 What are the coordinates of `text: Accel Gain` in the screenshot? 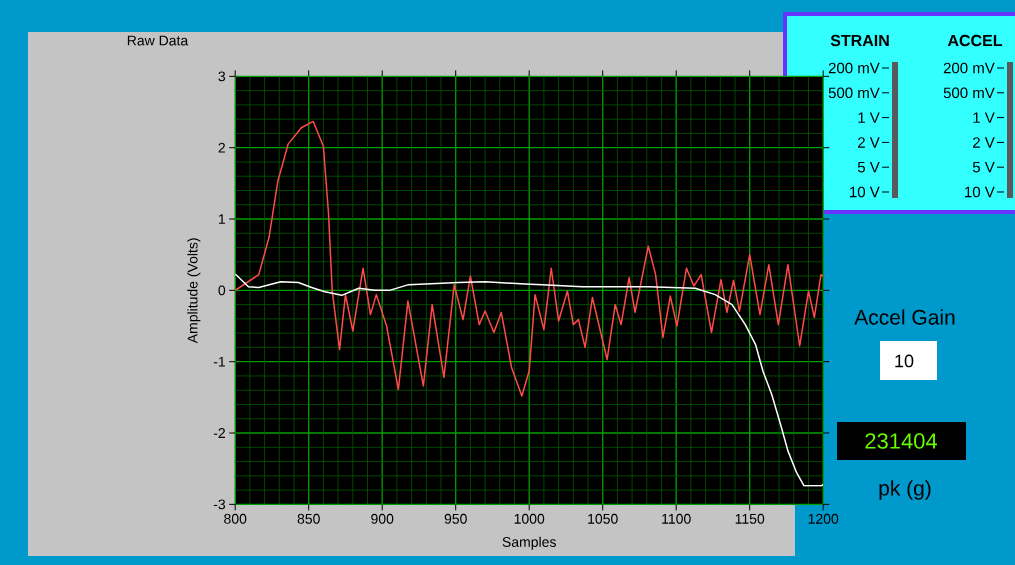 It's located at (904, 317).